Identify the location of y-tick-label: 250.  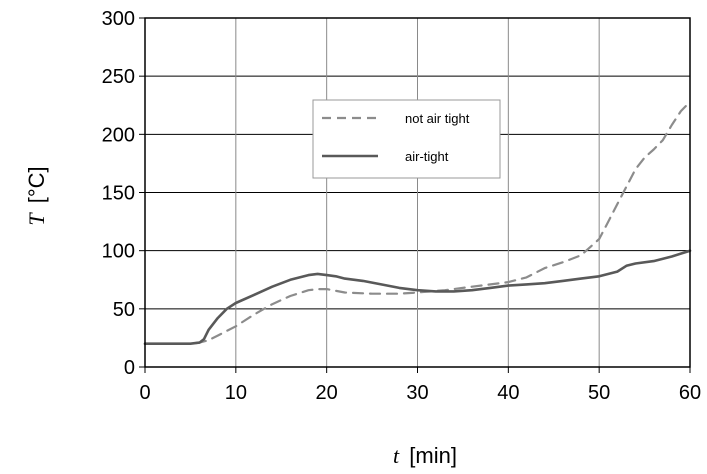
(118, 77).